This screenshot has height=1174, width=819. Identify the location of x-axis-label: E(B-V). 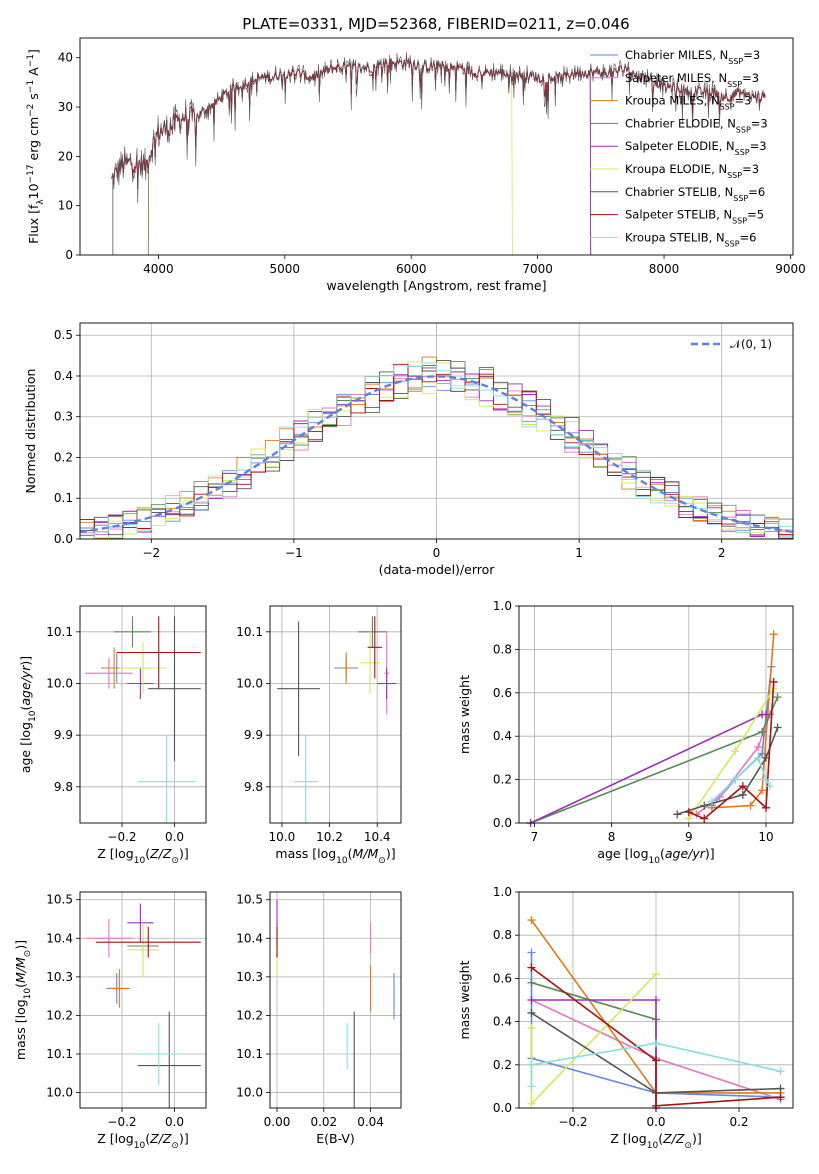
(335, 1138).